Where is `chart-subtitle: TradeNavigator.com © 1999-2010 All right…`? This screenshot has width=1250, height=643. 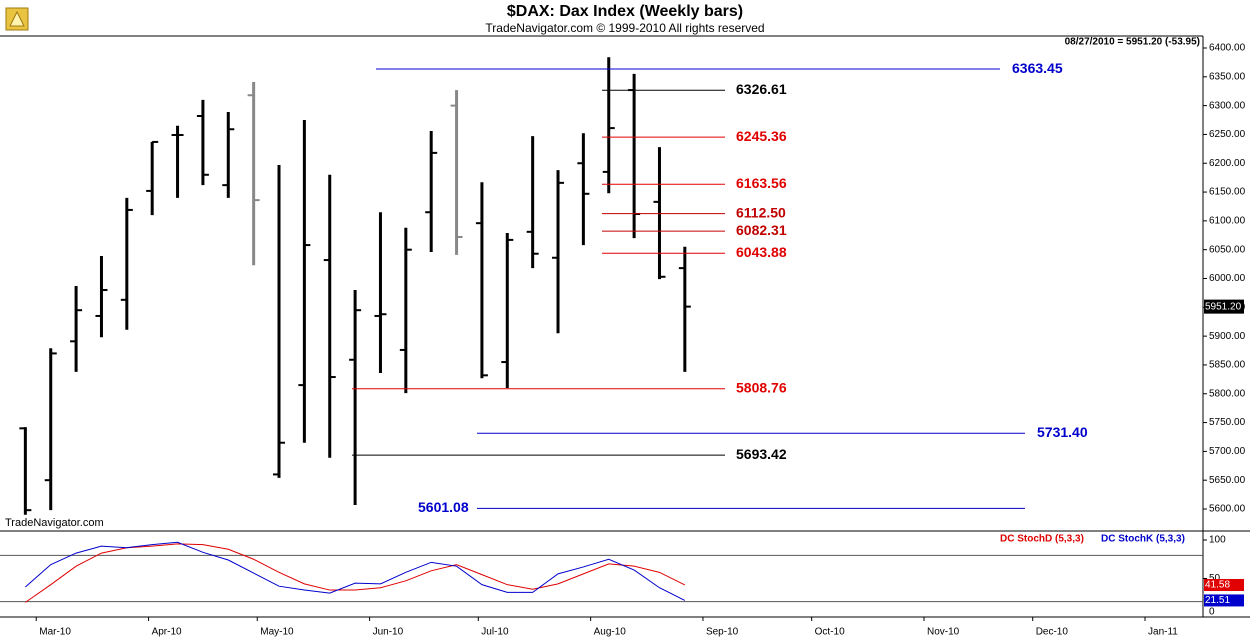
chart-subtitle: TradeNavigator.com © 1999-2010 All right… is located at coordinates (624, 28).